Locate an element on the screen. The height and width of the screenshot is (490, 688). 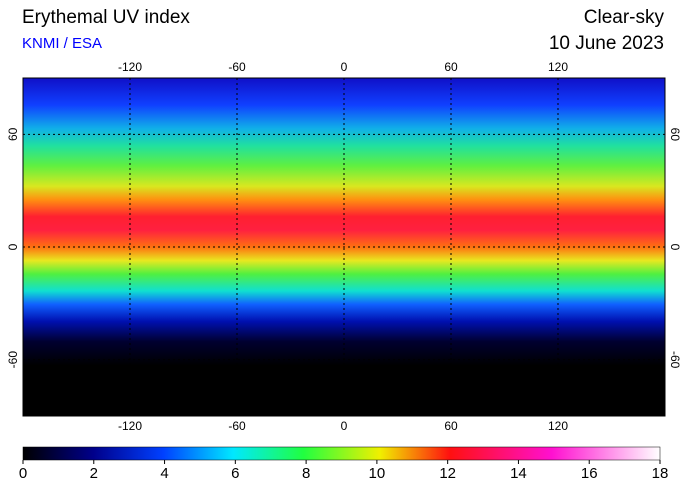
colorbar-label: 14 is located at coordinates (518, 473).